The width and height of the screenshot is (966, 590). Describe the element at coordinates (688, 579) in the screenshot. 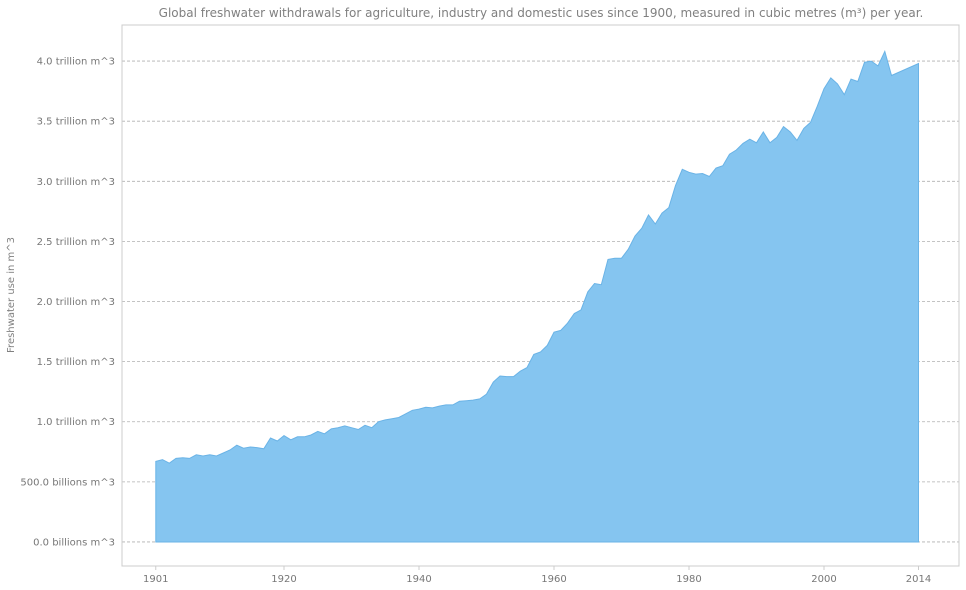

I see `x-tick-label: 1980` at that location.